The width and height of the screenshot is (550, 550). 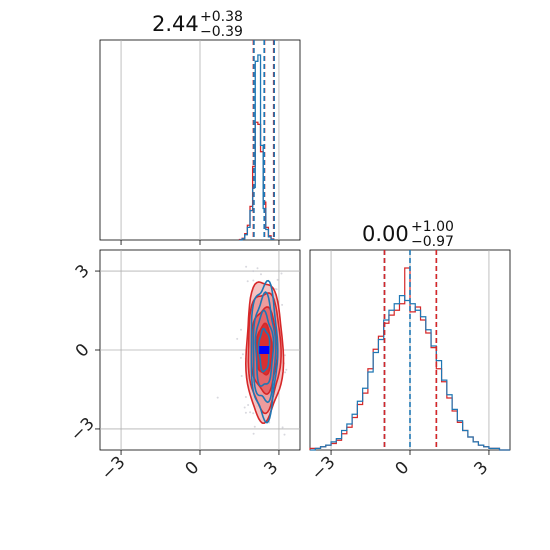 What do you see at coordinates (432, 227) in the screenshot?
I see `title-2-plus: +1.00` at bounding box center [432, 227].